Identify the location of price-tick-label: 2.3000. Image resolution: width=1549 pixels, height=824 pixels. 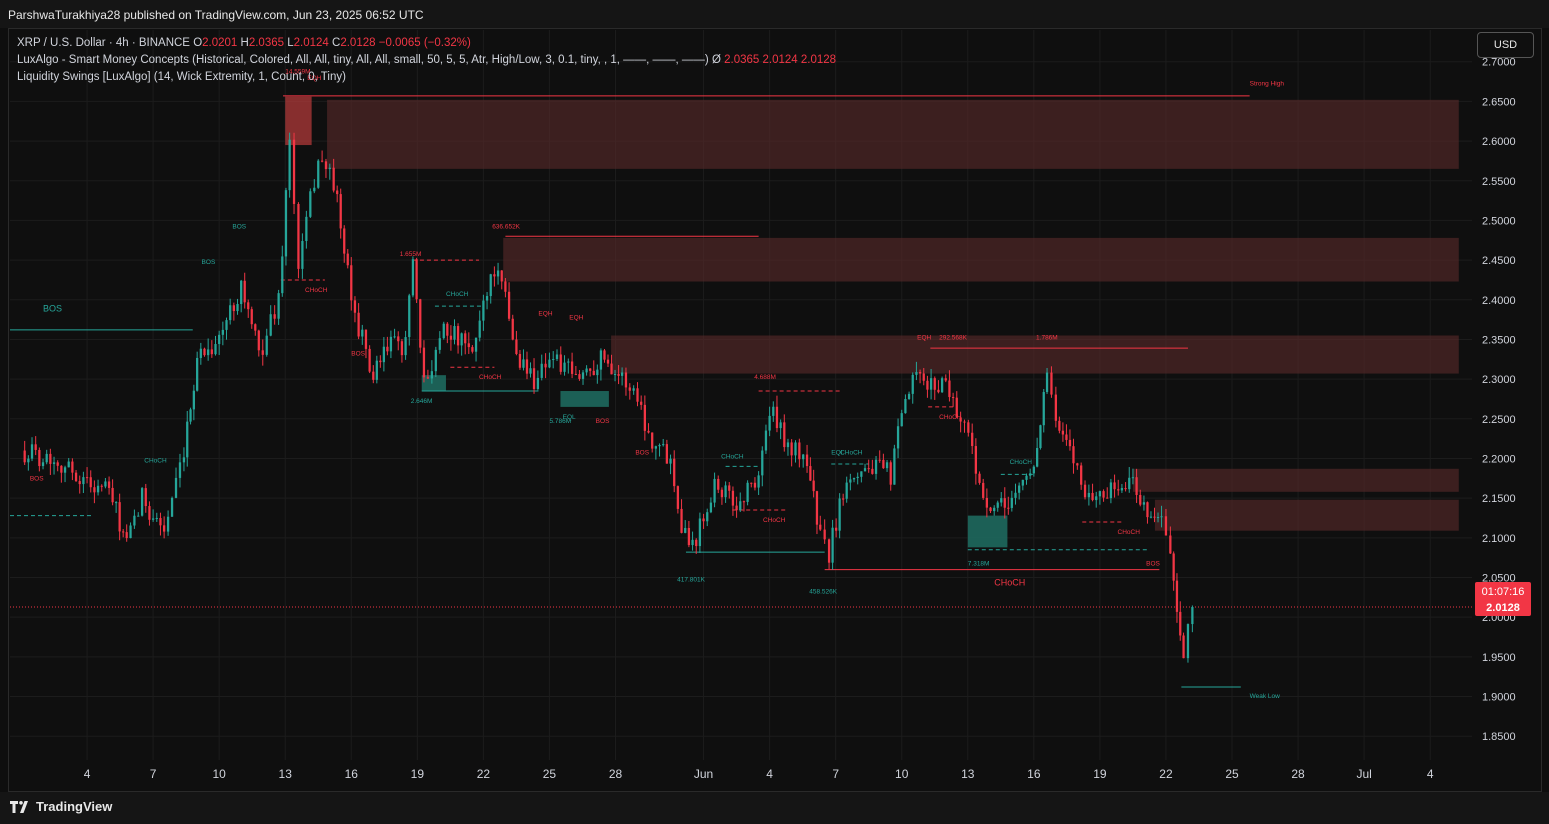
(1499, 380).